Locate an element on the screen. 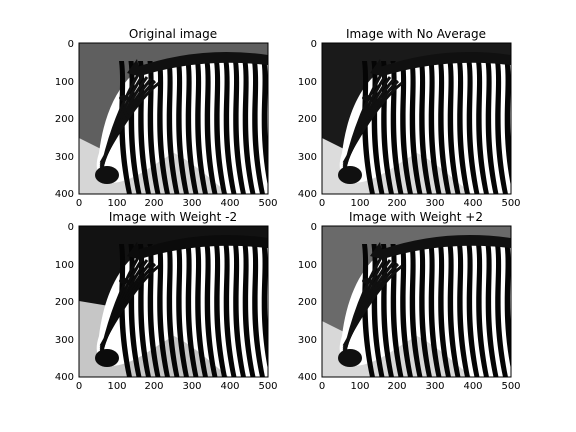 Image resolution: width=576 pixels, height=432 pixels. zebra-stripes is located at coordinates (426, 310).